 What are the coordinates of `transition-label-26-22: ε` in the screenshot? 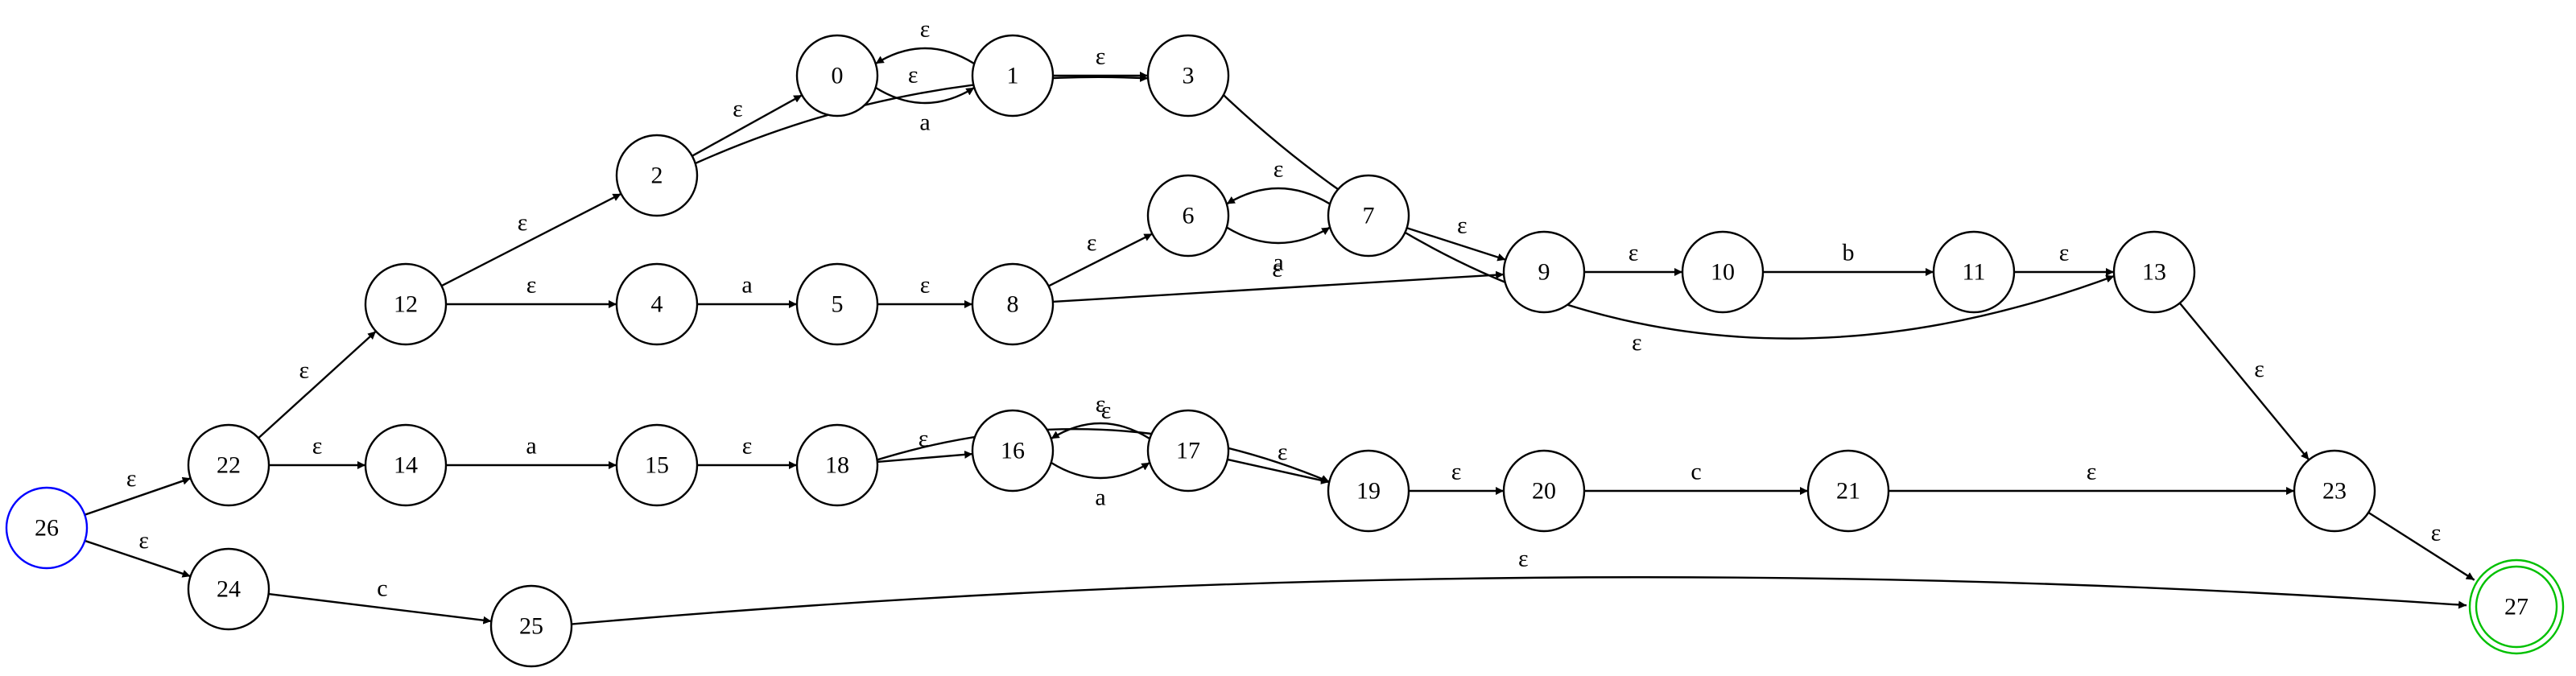 It's located at (131, 478).